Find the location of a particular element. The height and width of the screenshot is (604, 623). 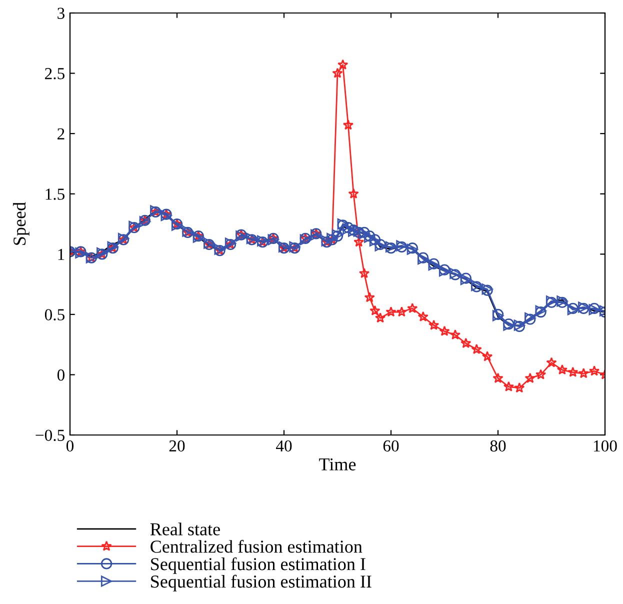

legend-label: Sequential fusion estimation II is located at coordinates (261, 583).